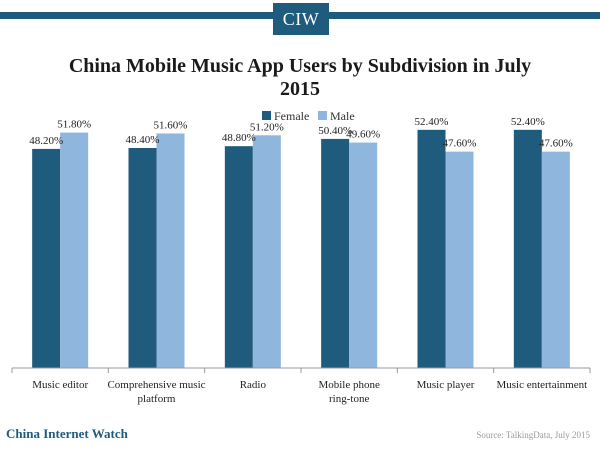  I want to click on footer-source: Source: TalkingData, July 2015, so click(533, 435).